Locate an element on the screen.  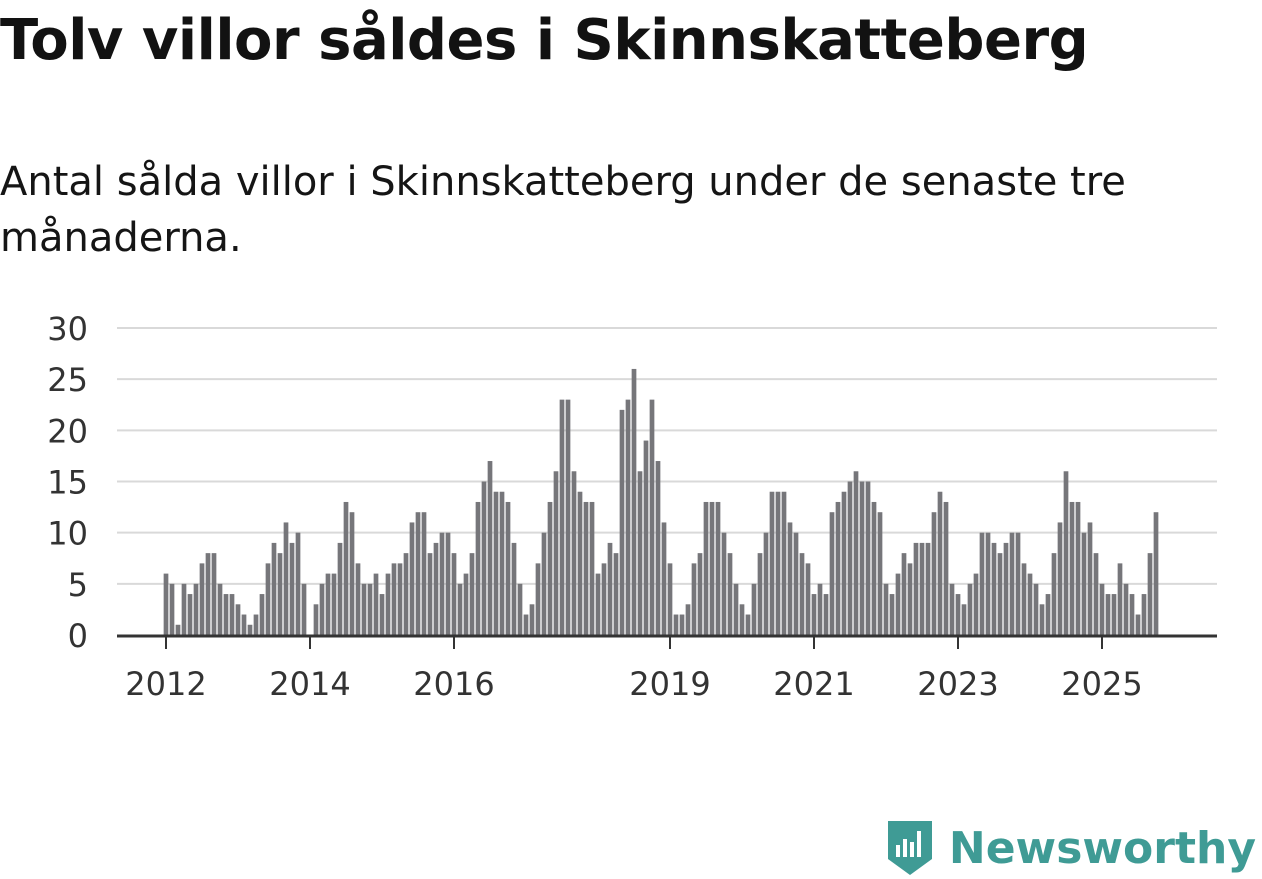
y-tick-label: 5 is located at coordinates (78, 585).